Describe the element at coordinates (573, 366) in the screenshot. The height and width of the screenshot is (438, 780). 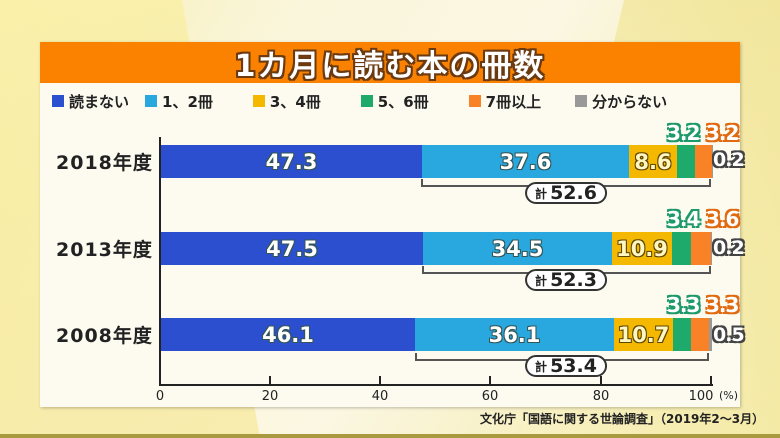
I see `total-value: 53.4` at that location.